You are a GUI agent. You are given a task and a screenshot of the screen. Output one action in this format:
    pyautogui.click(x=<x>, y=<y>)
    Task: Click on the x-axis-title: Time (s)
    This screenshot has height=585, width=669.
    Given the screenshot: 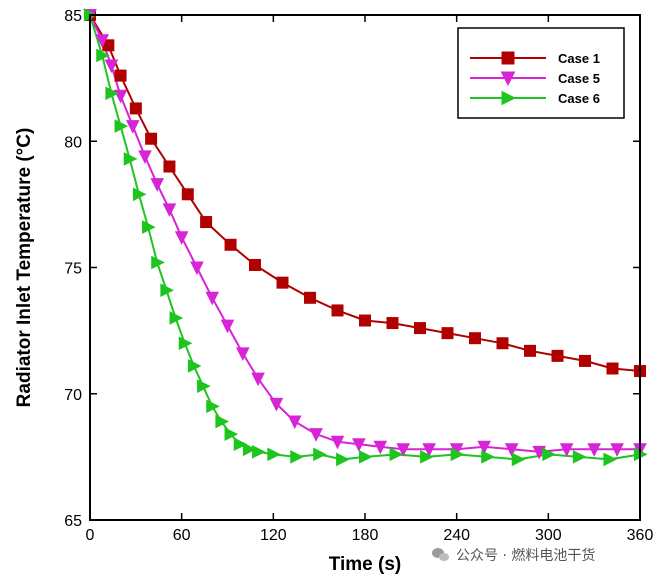 What is the action you would take?
    pyautogui.click(x=365, y=564)
    